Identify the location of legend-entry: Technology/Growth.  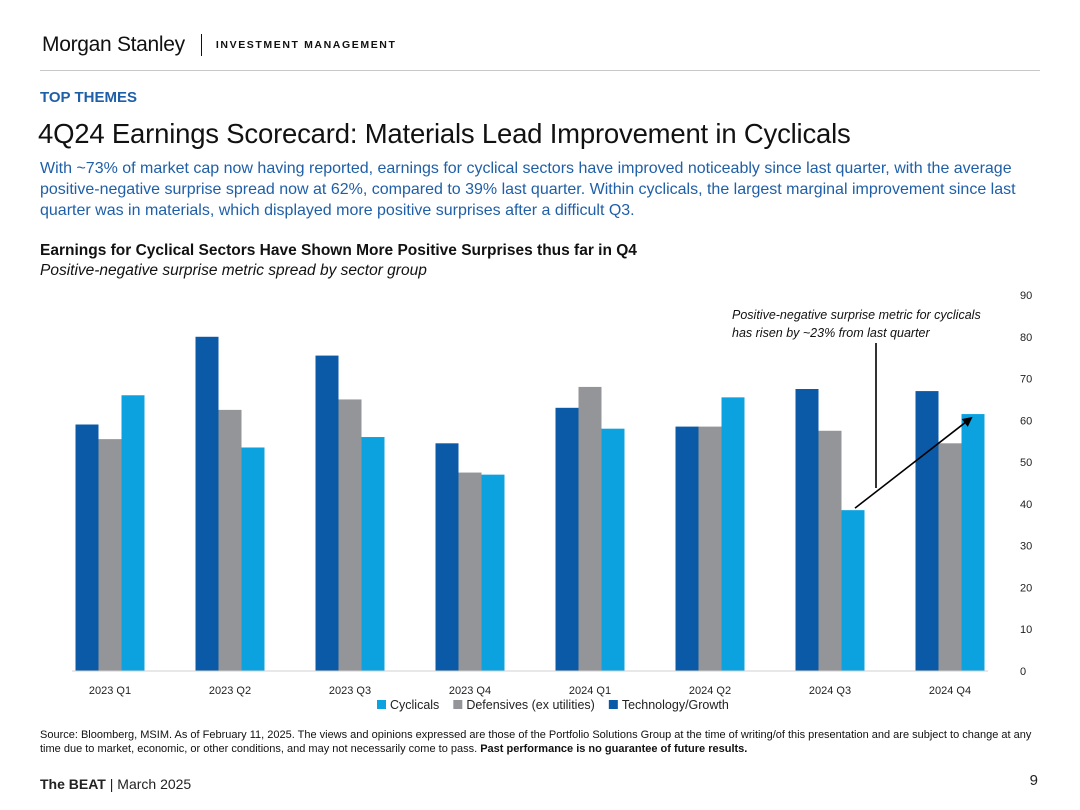
(668, 705).